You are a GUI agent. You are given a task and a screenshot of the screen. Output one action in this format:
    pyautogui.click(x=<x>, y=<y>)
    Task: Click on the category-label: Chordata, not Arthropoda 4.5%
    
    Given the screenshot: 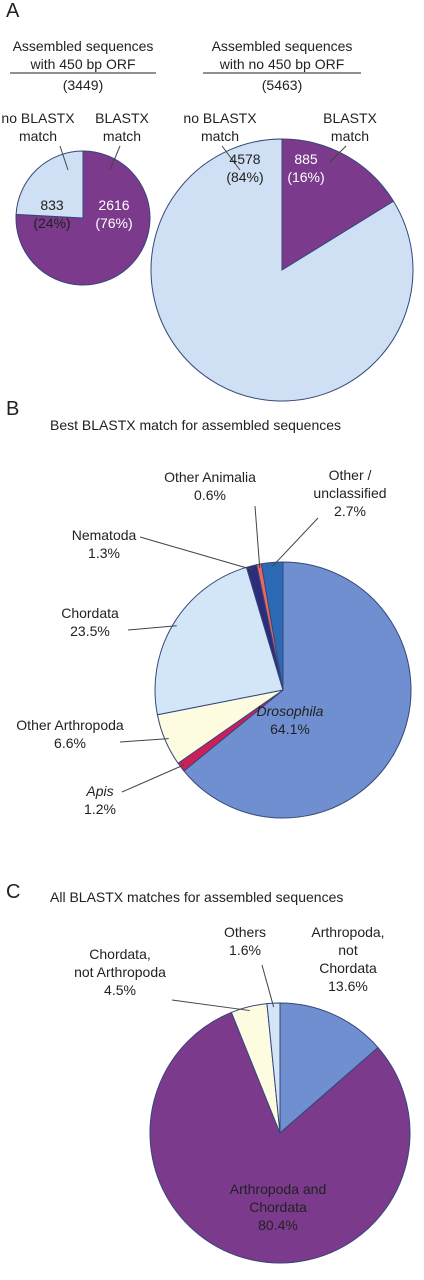 What is the action you would take?
    pyautogui.click(x=120, y=972)
    